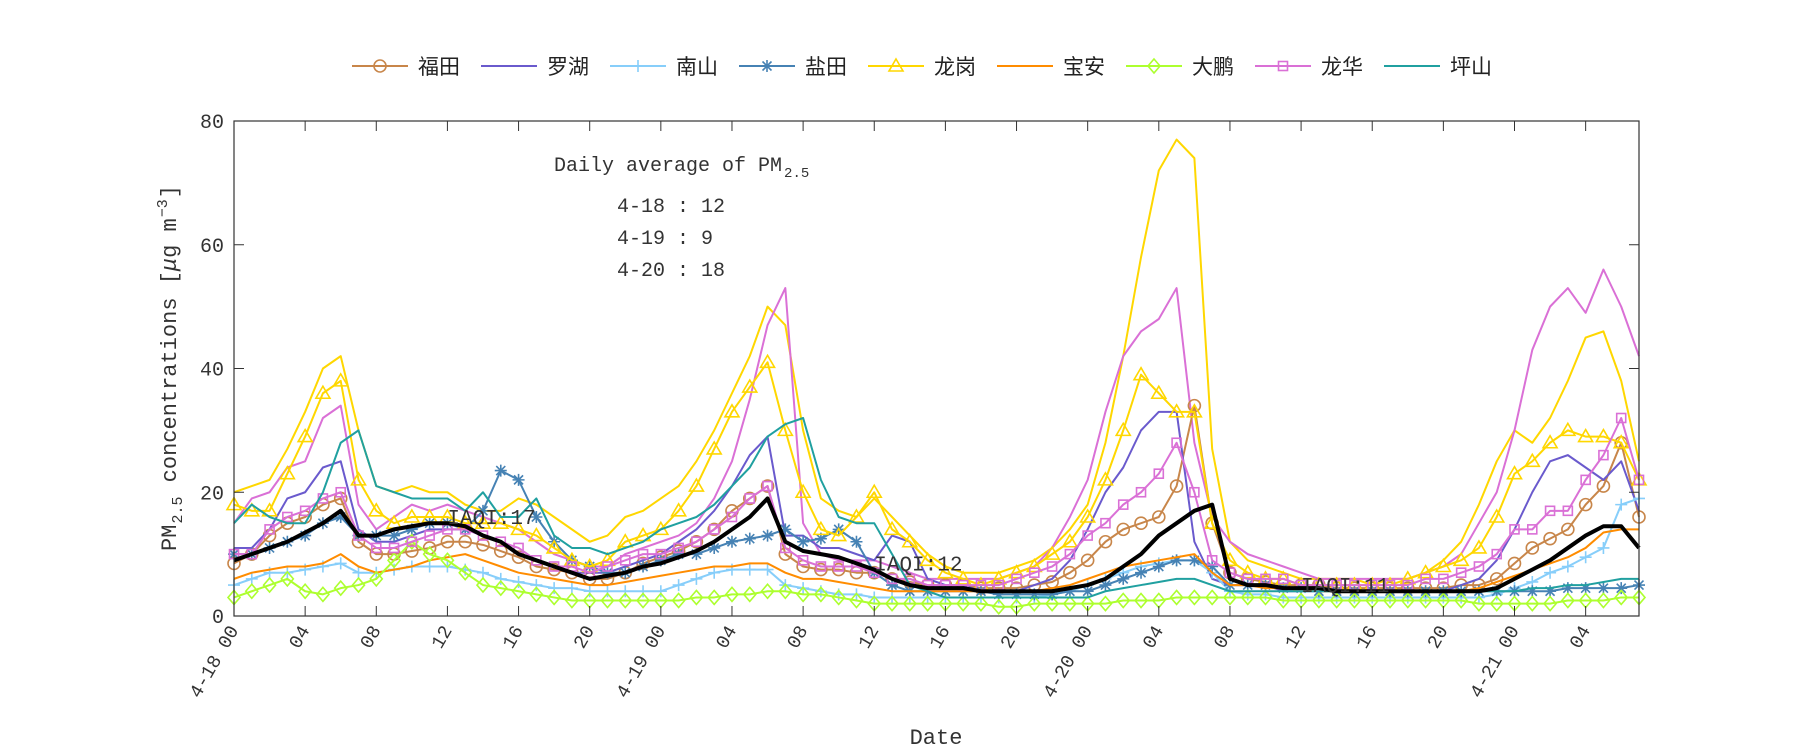  What do you see at coordinates (671, 207) in the screenshot?
I see `daily-average-4-18: 4-18 : 12` at bounding box center [671, 207].